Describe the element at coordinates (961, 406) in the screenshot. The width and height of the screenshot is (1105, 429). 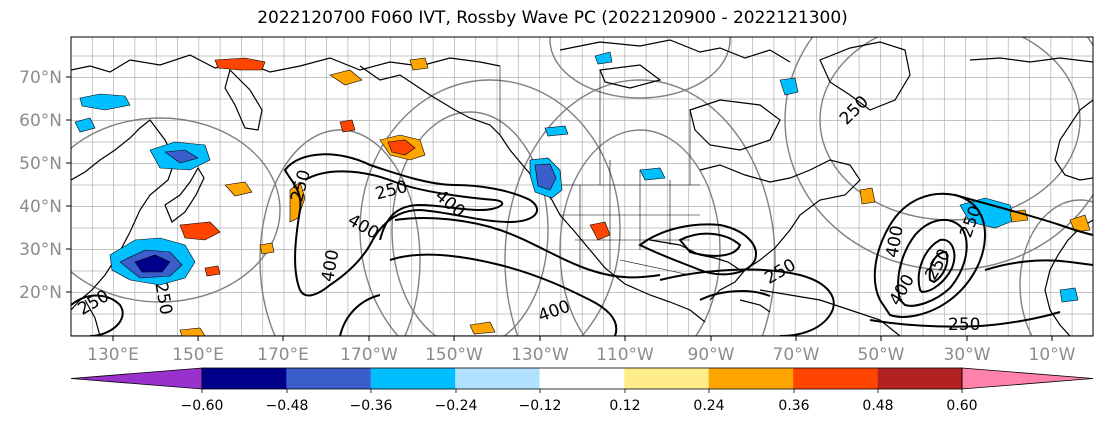
I see `colorbar-tick-label: 0.60` at that location.